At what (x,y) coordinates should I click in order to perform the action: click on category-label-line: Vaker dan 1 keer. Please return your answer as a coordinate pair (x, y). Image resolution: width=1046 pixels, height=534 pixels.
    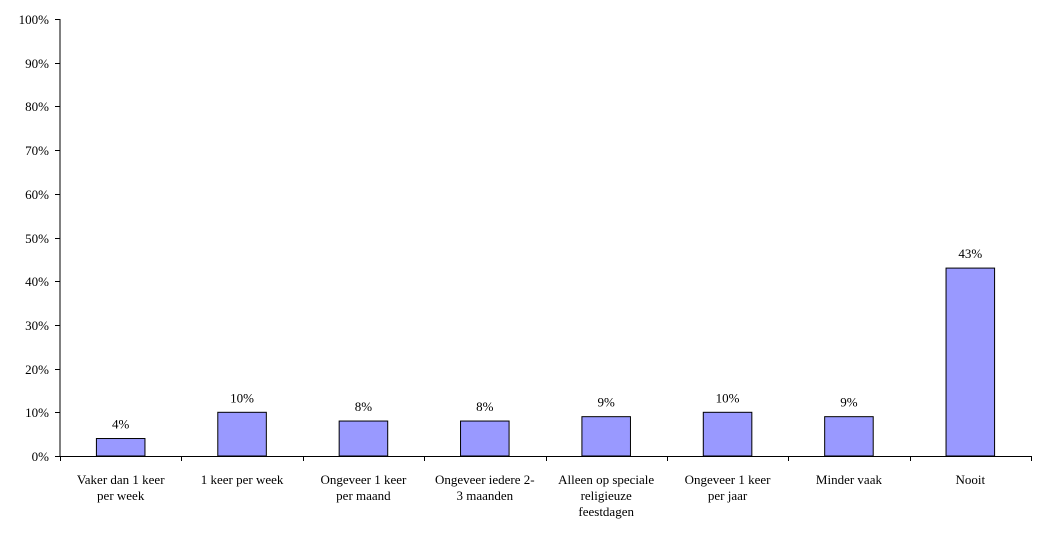
    Looking at the image, I should click on (121, 479).